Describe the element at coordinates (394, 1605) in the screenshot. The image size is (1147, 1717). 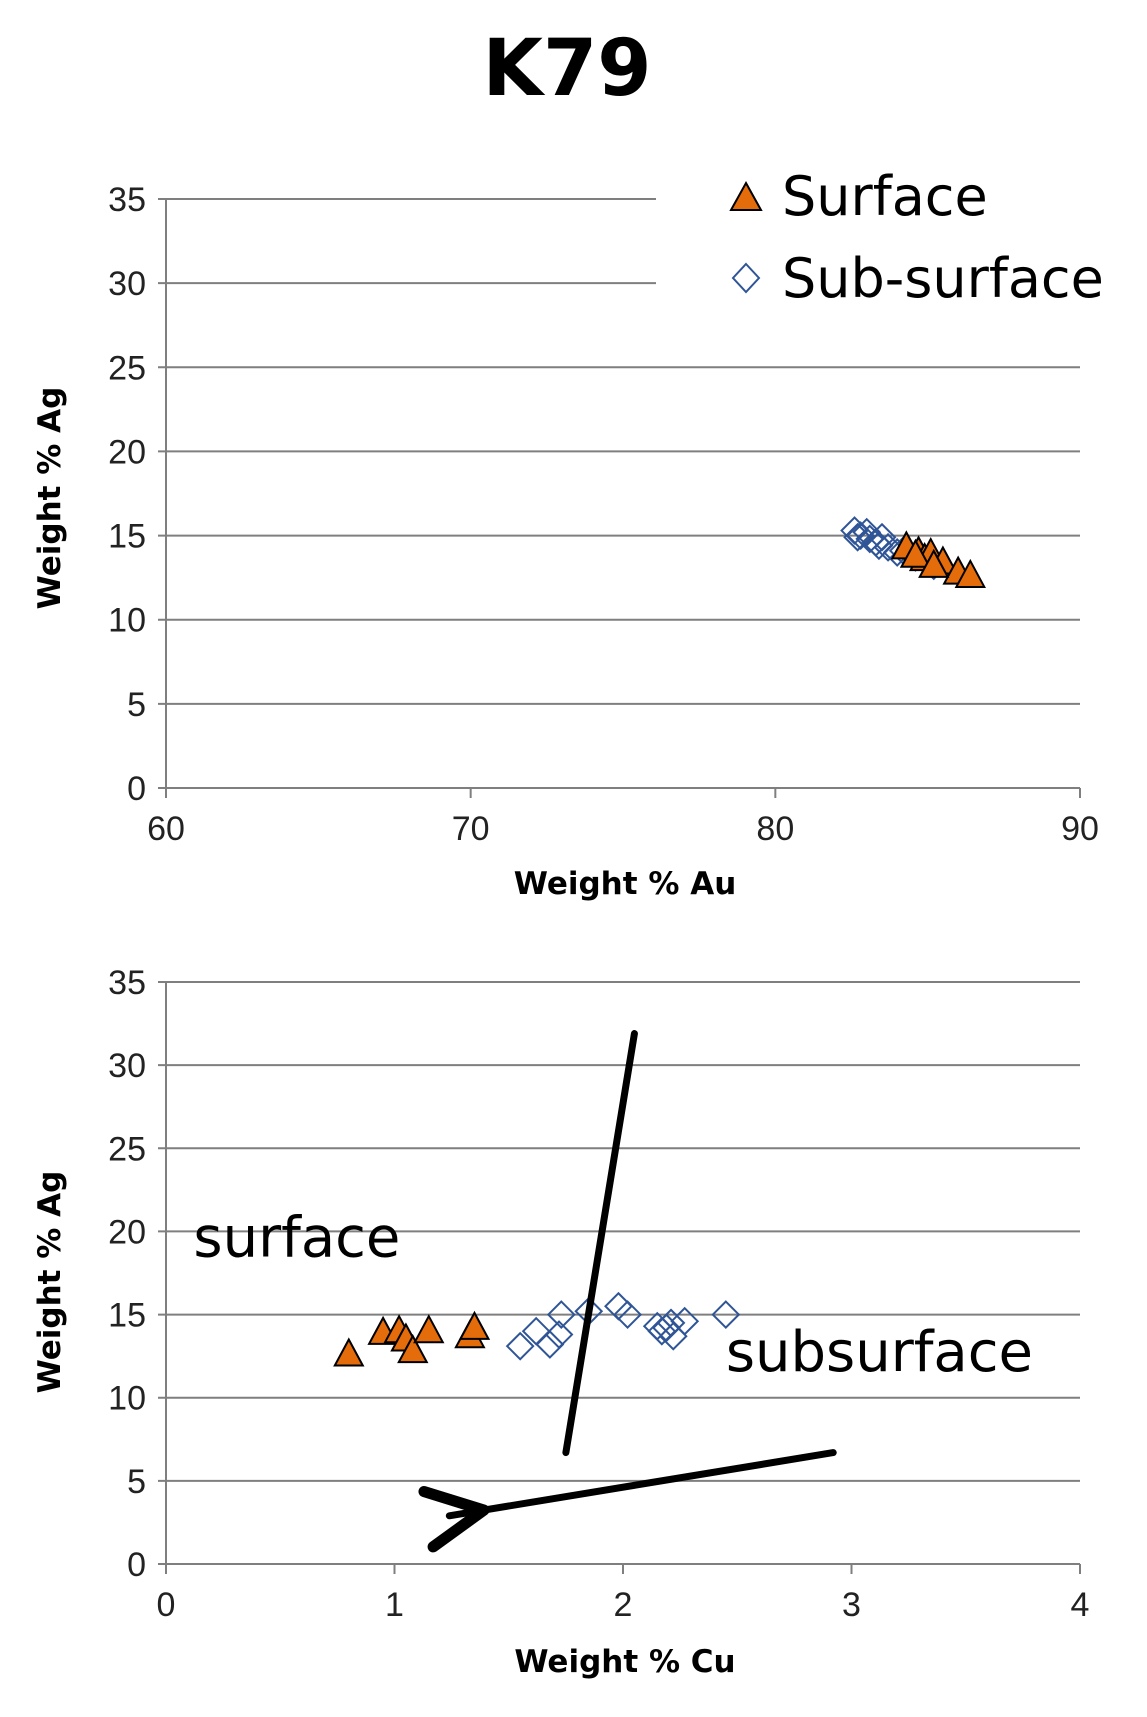
I see `x-tick-label: 1` at that location.